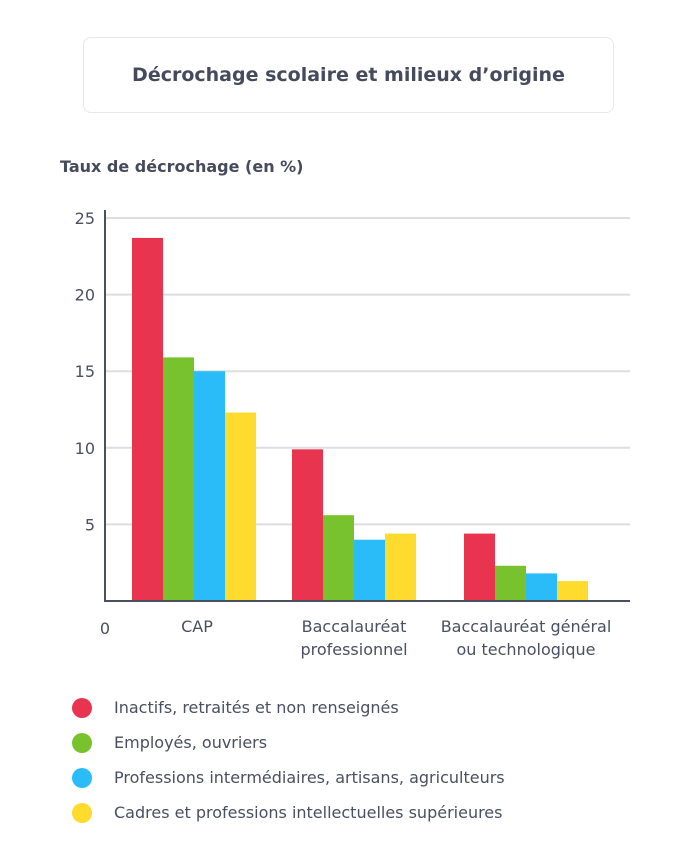 Image resolution: width=700 pixels, height=856 pixels. I want to click on legend-item: Inactifs, retraités et non renseignés, so click(288, 707).